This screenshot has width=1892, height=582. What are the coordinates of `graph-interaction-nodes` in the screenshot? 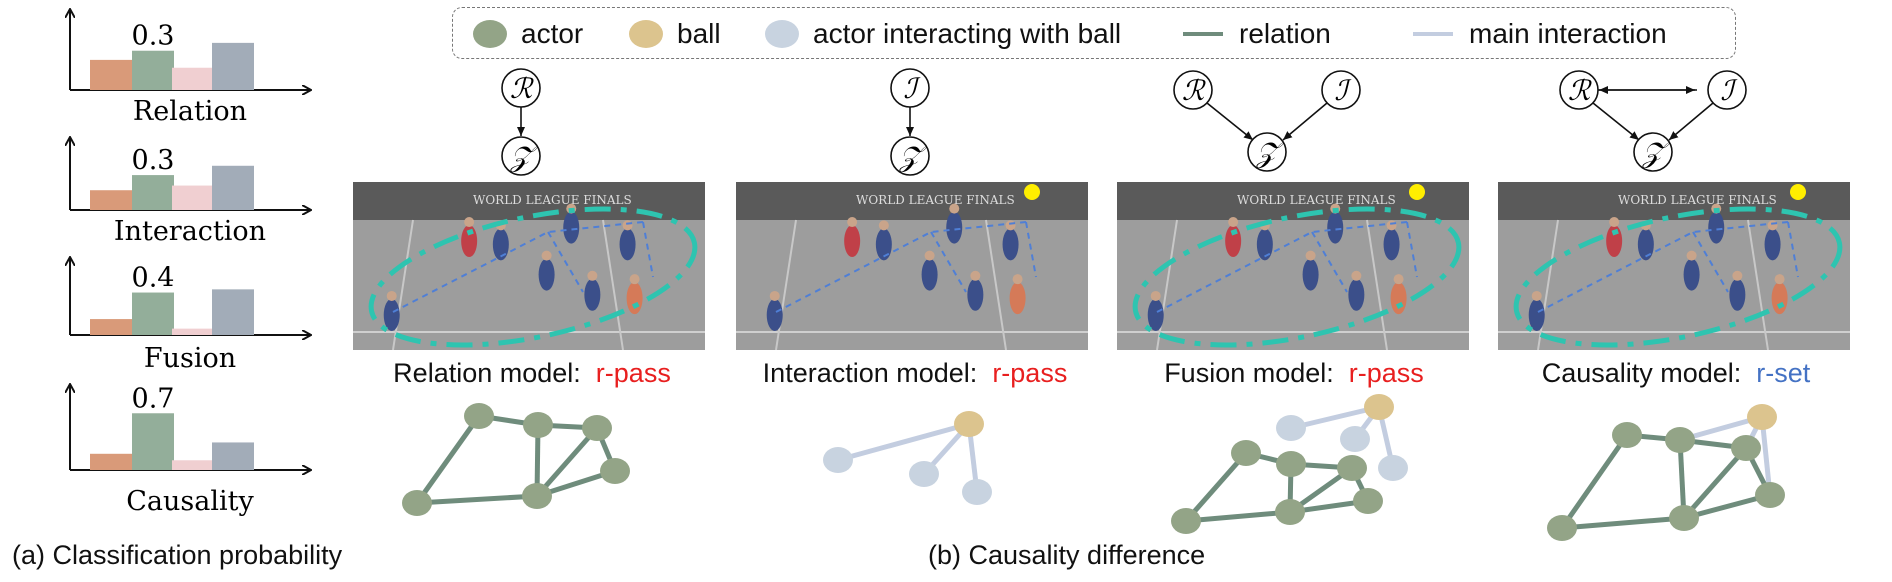 It's located at (907, 458).